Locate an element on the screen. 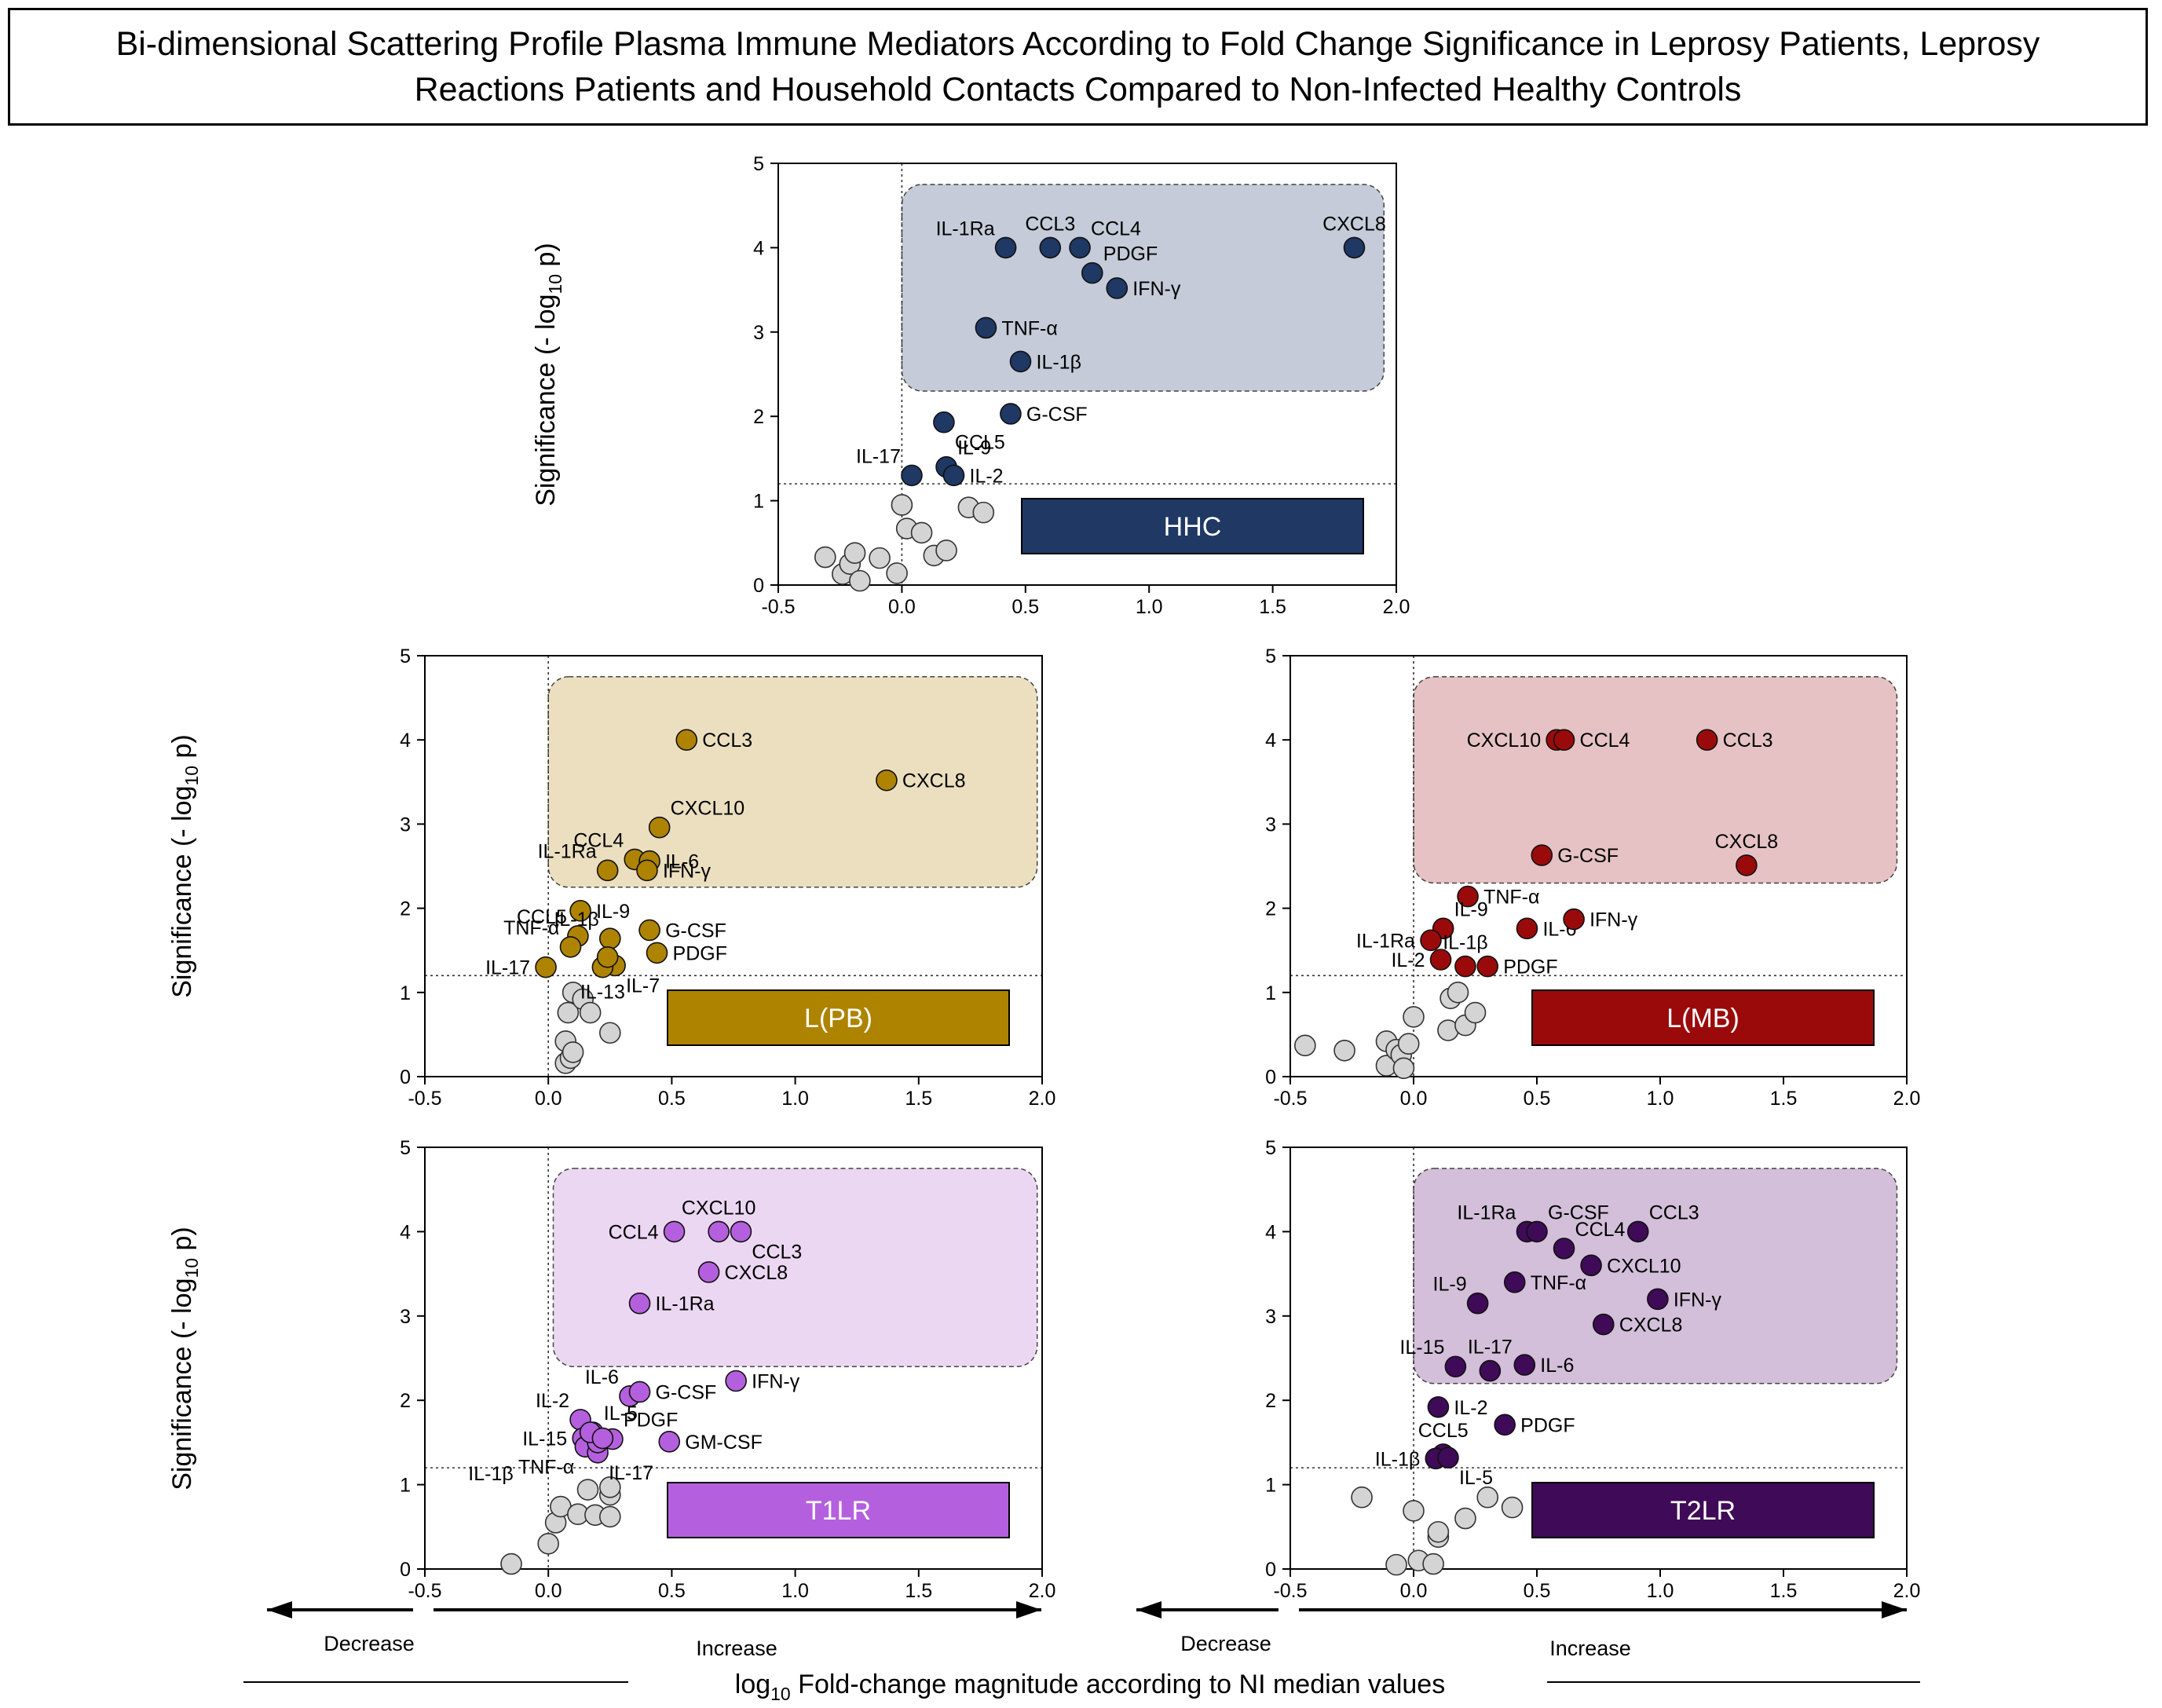 This screenshot has width=2162, height=1708. x-tick-label: 0.0 is located at coordinates (1414, 1099).